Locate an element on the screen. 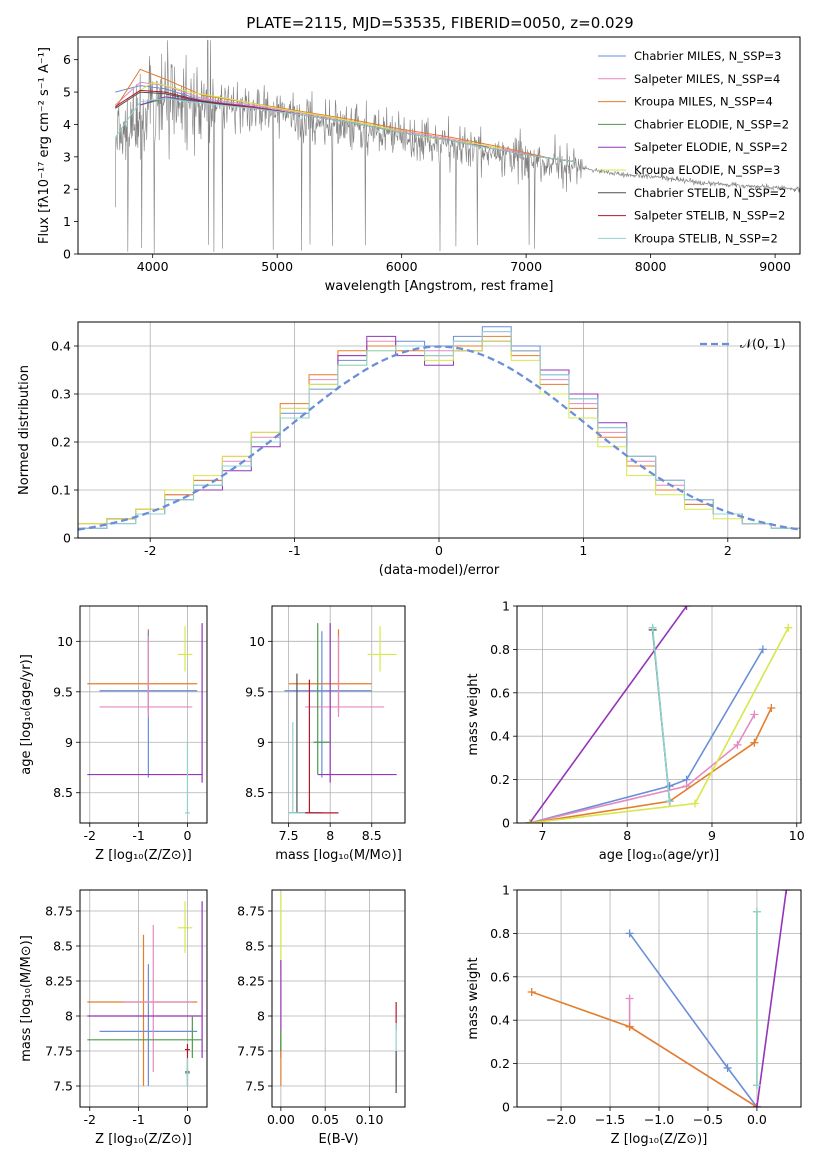 The width and height of the screenshot is (819, 1170). y-tick-label: 9.5 is located at coordinates (255, 691).